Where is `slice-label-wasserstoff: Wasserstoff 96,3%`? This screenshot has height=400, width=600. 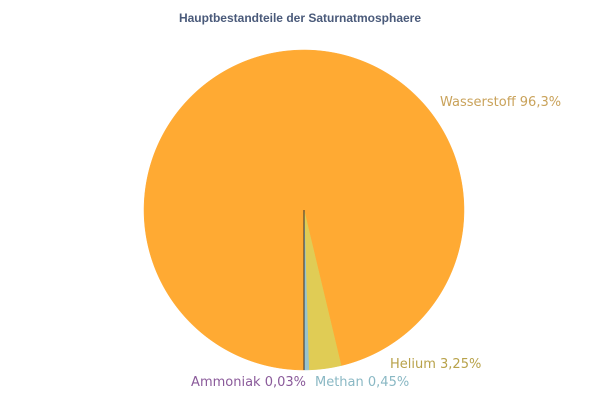
slice-label-wasserstoff: Wasserstoff 96,3% is located at coordinates (500, 102).